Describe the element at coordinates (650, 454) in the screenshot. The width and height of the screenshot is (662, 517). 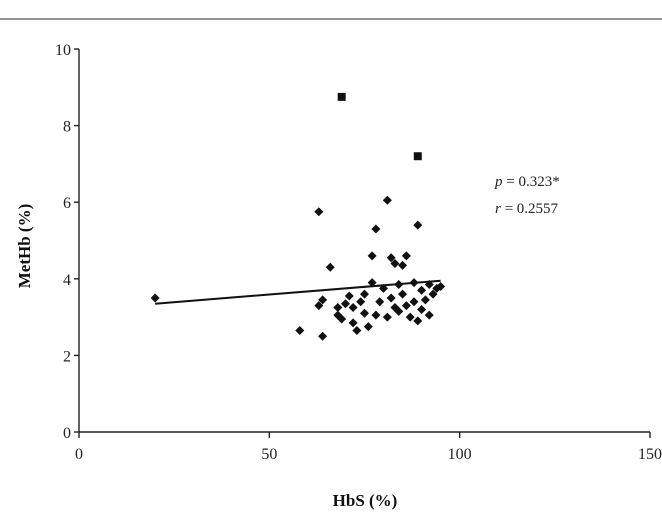
I see `x-tick-label: 150` at that location.